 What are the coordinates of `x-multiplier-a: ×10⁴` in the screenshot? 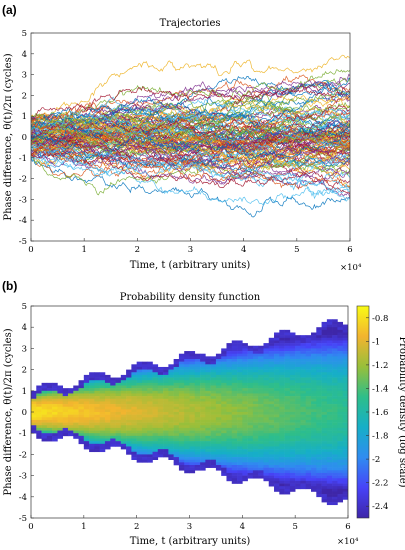 It's located at (351, 268).